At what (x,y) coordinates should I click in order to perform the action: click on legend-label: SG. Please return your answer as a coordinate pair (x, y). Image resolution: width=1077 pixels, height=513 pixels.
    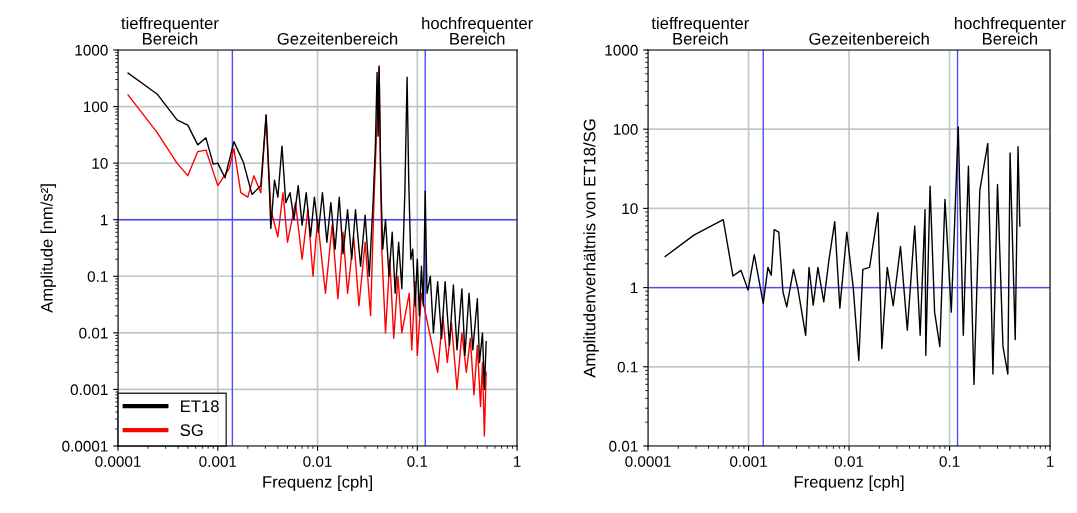
    Looking at the image, I should click on (191, 430).